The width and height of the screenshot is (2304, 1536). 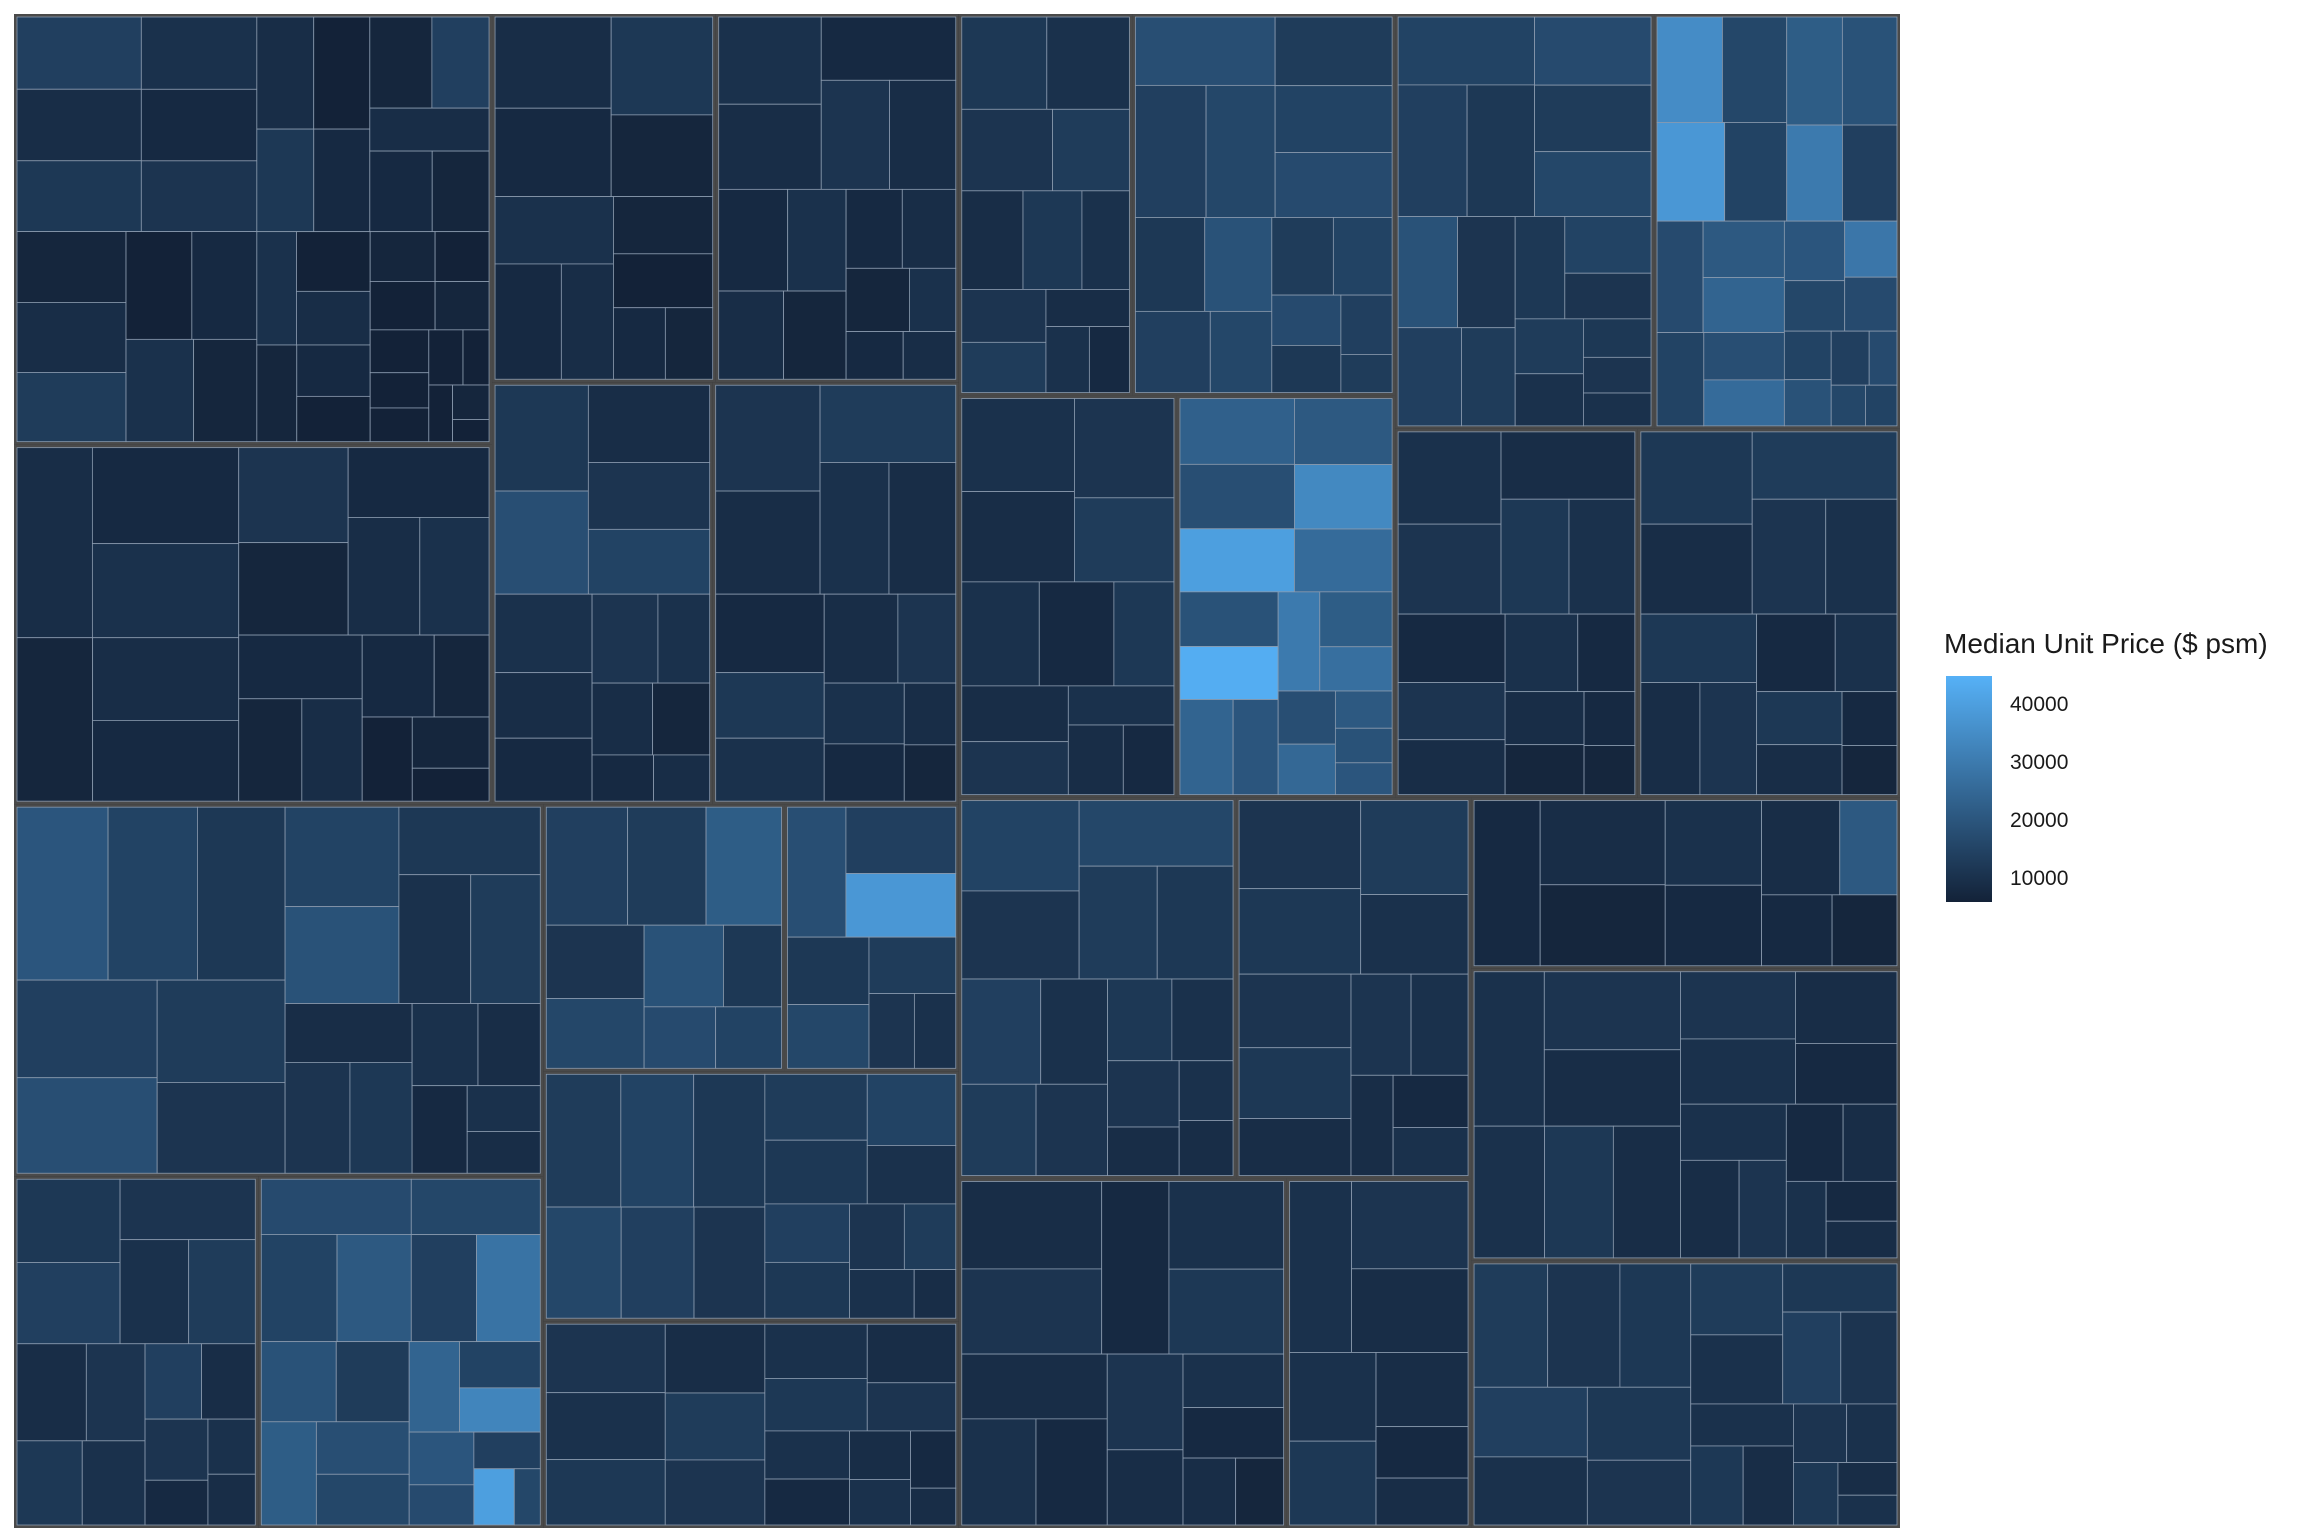 I want to click on treemap-group-g15, so click(x=1264, y=205).